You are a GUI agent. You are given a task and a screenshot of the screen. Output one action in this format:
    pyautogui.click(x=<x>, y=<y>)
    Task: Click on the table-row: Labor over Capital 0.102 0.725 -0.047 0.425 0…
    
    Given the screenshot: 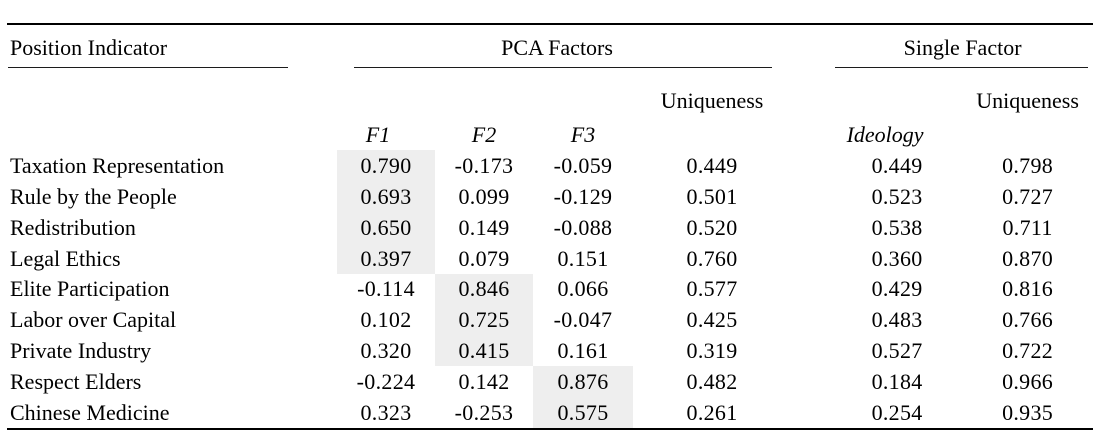 What is the action you would take?
    pyautogui.click(x=550, y=320)
    